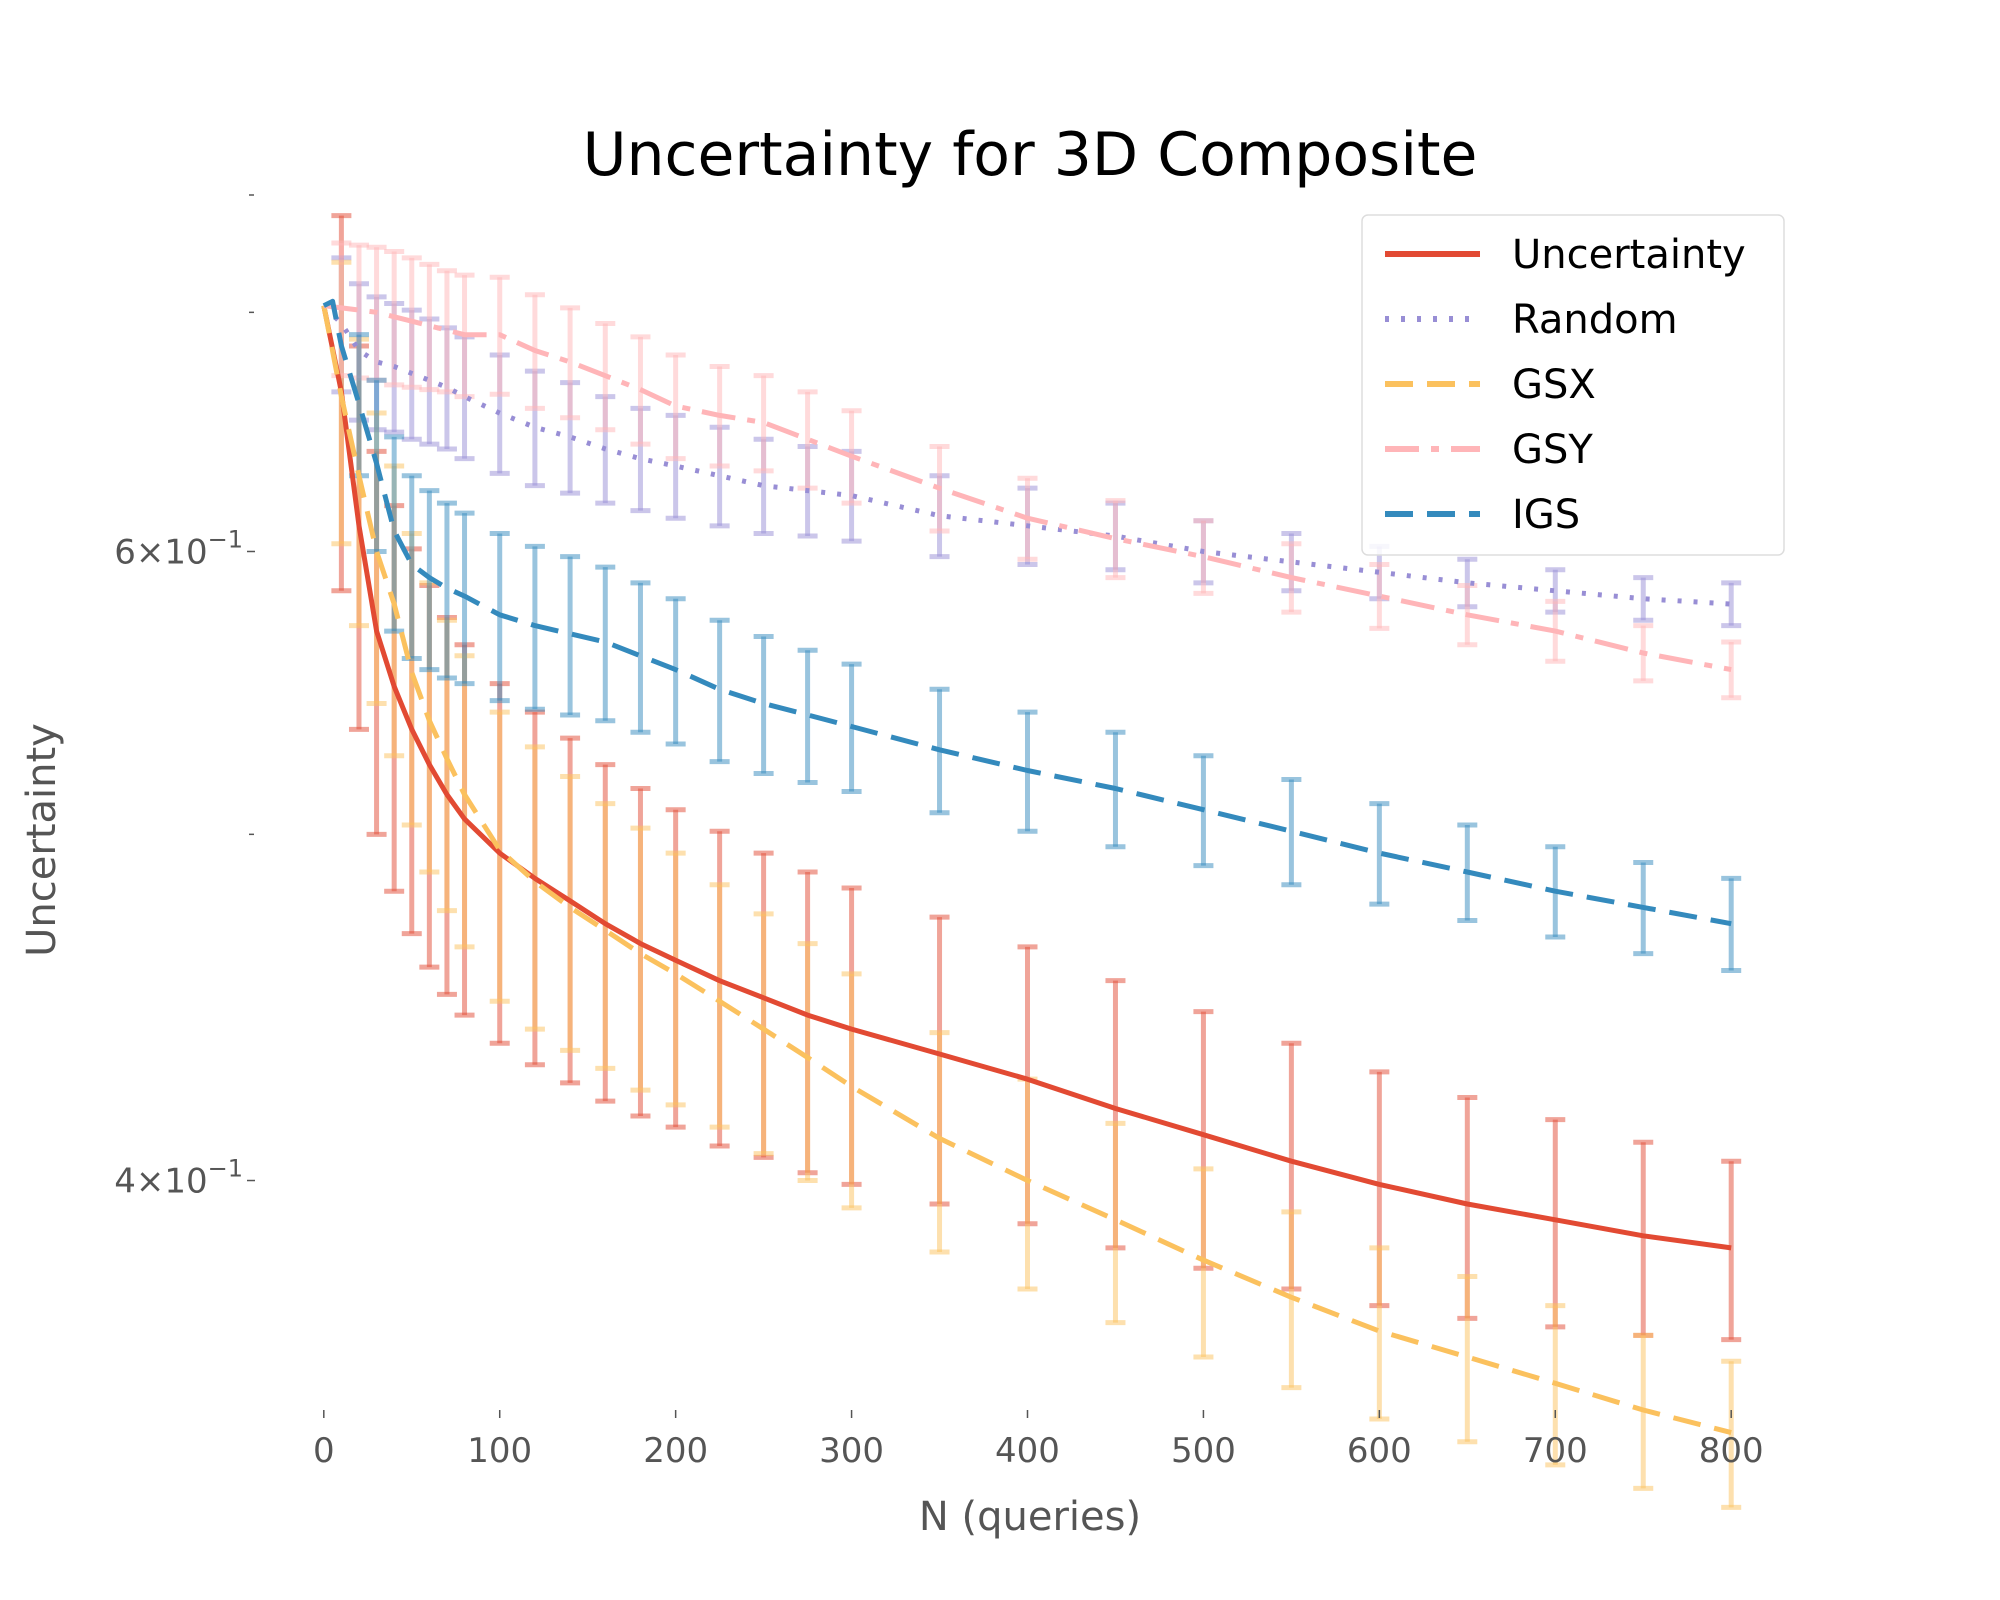 The width and height of the screenshot is (2000, 1600). I want to click on x-tick-label: 600, so click(1379, 1451).